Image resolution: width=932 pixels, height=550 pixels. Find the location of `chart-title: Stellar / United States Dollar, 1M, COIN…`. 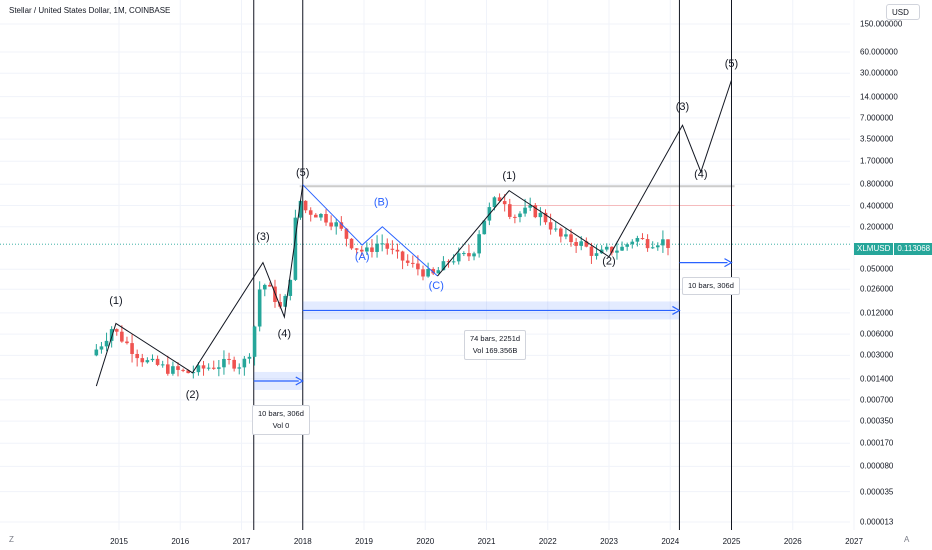

chart-title: Stellar / United States Dollar, 1M, COIN… is located at coordinates (90, 10).